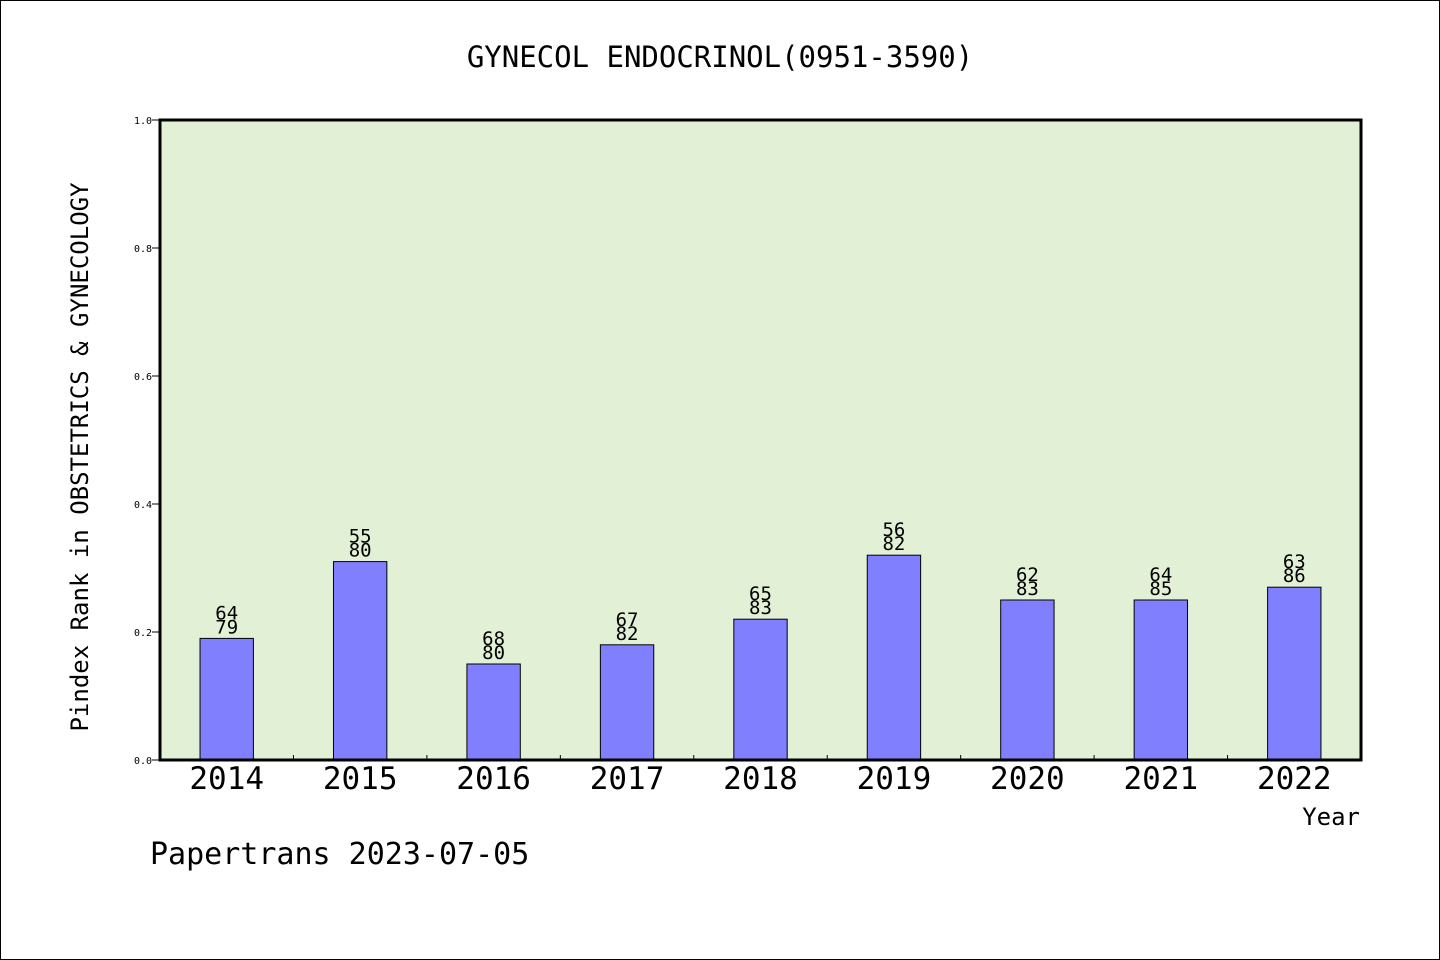 The height and width of the screenshot is (960, 1440). I want to click on y-axis-label: Pindex Rank in OBSTETRICS & GYNECOLOGY, so click(80, 457).